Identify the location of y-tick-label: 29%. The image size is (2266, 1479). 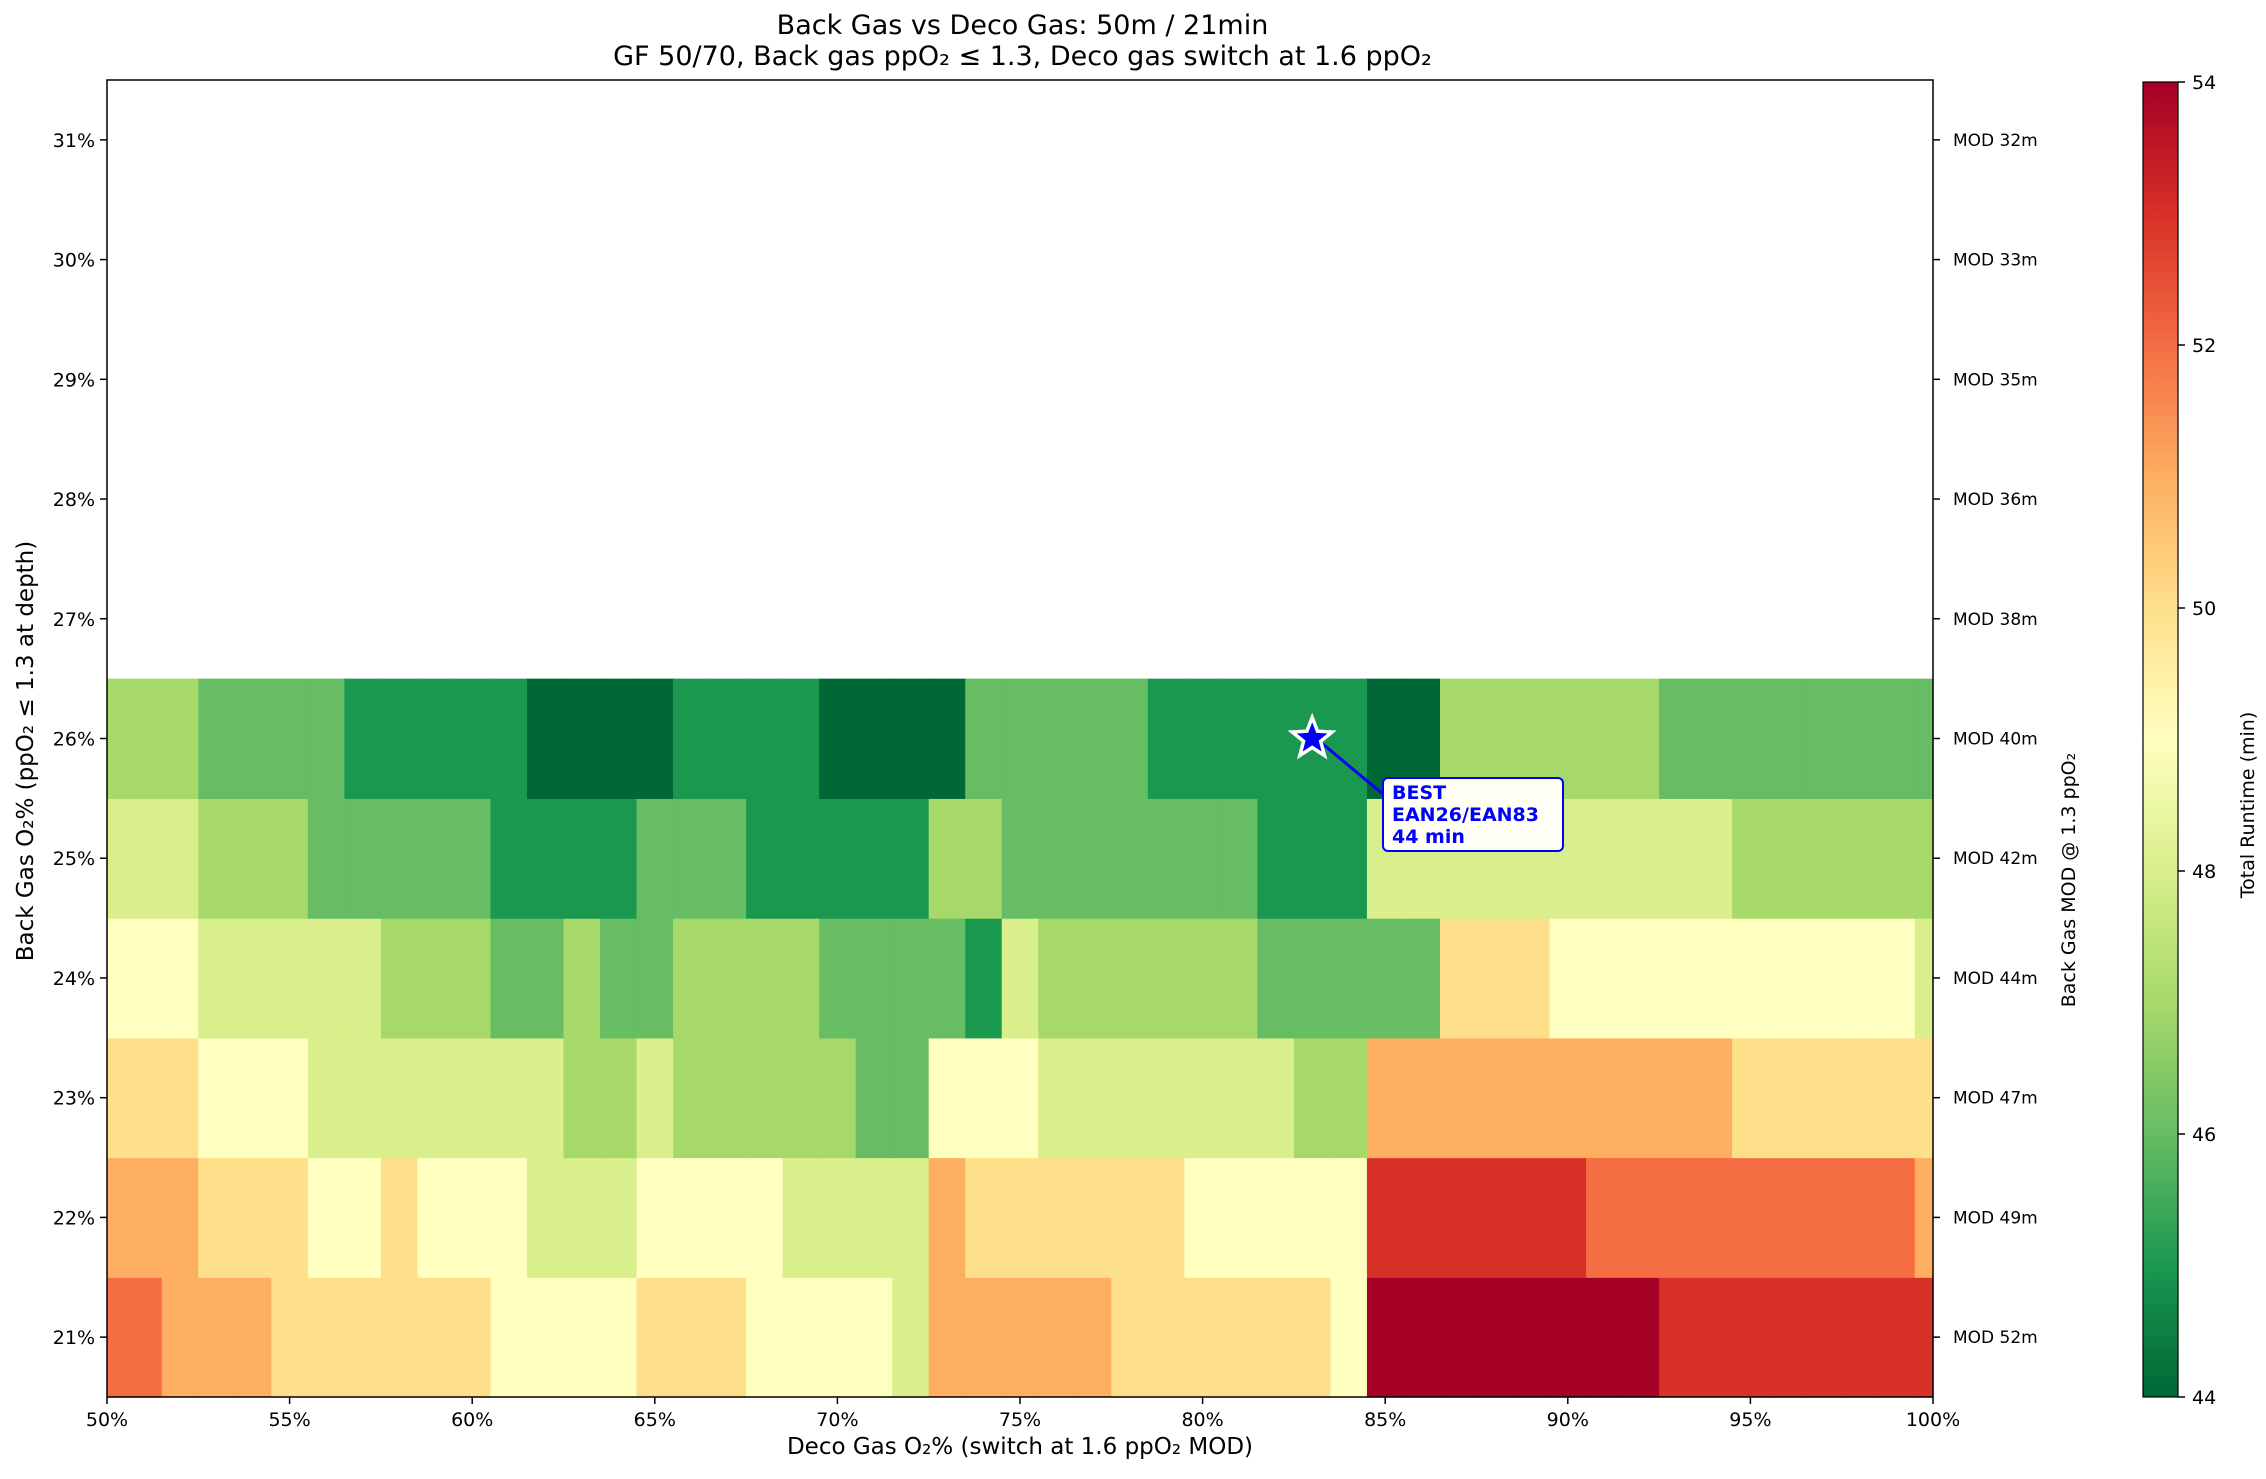
(74, 380).